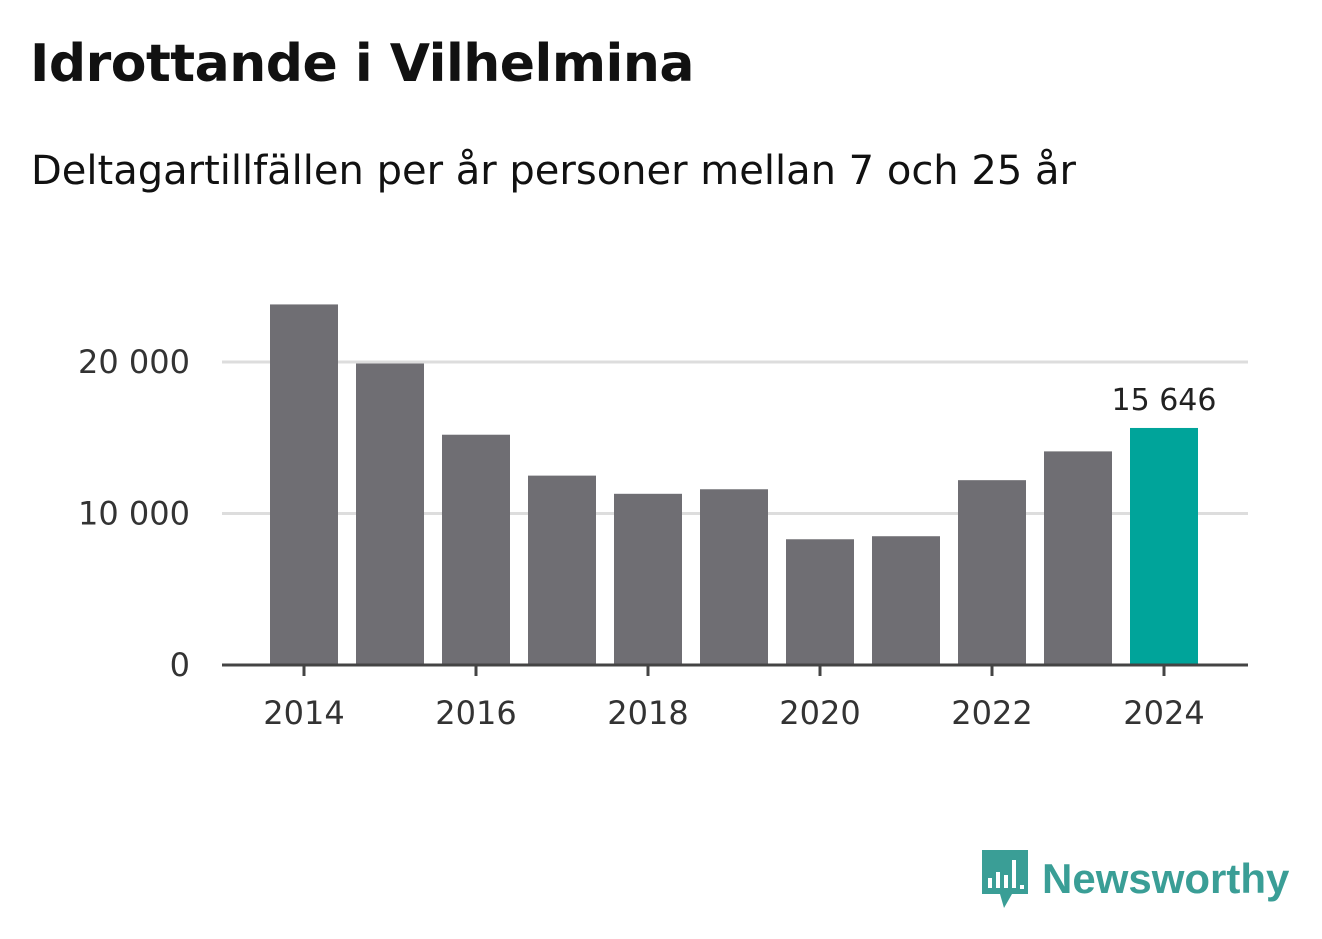 The height and width of the screenshot is (939, 1322). What do you see at coordinates (991, 713) in the screenshot?
I see `x-tick-label: 2022` at bounding box center [991, 713].